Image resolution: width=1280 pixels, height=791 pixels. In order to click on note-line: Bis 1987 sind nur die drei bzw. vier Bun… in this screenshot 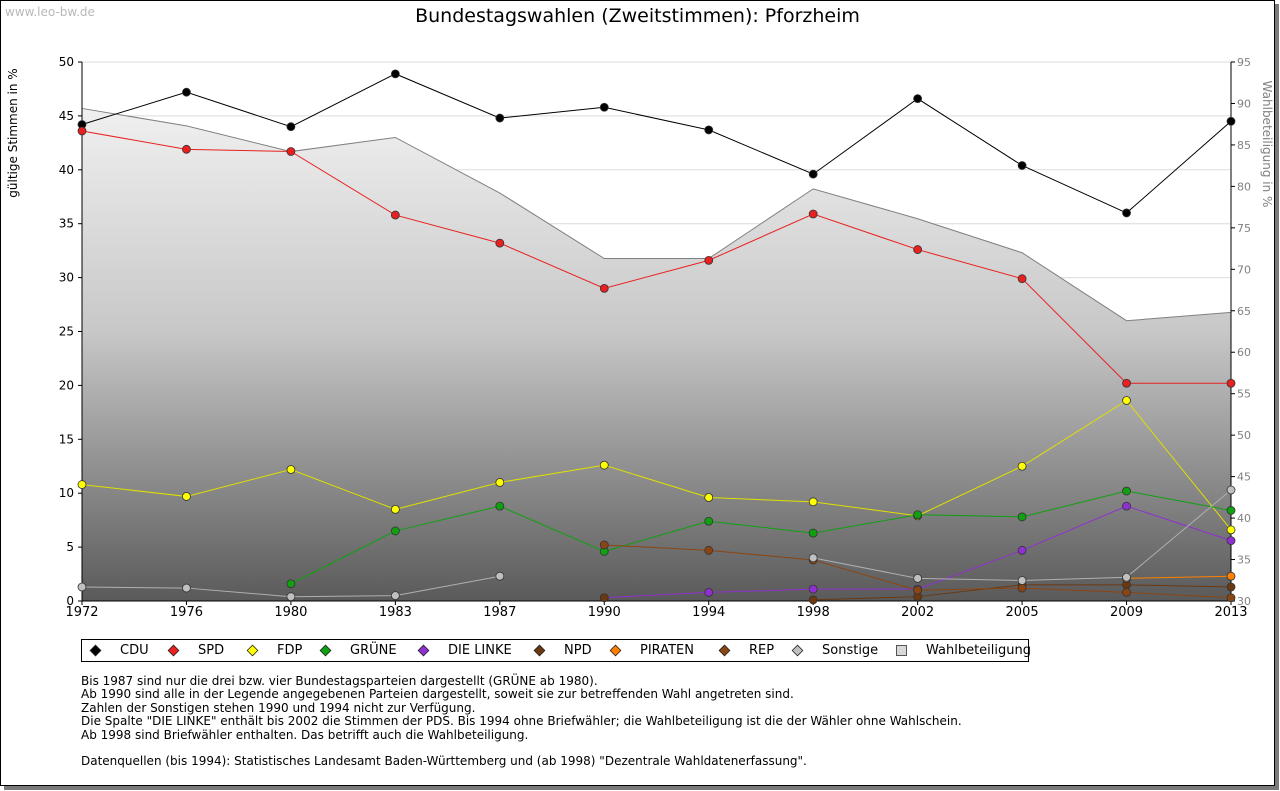, I will do `click(339, 681)`.